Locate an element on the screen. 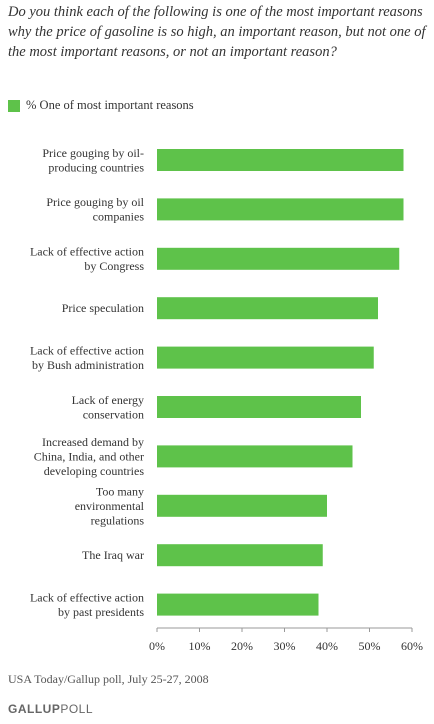  category-label-line: The Iraq war is located at coordinates (113, 555).